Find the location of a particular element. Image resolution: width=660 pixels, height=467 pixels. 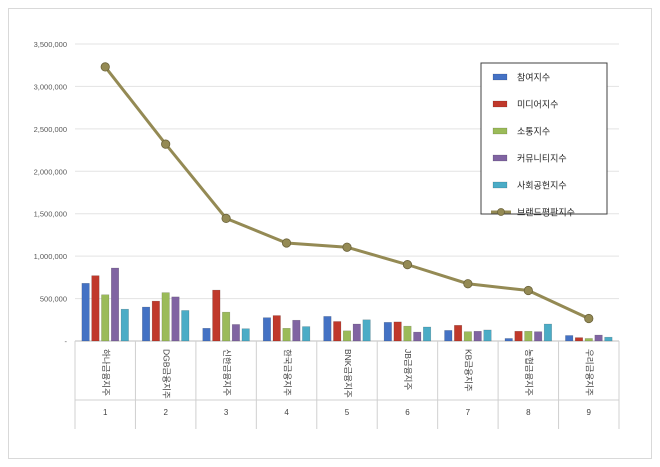

legend-label: 브랜드평판지수 is located at coordinates (546, 213).